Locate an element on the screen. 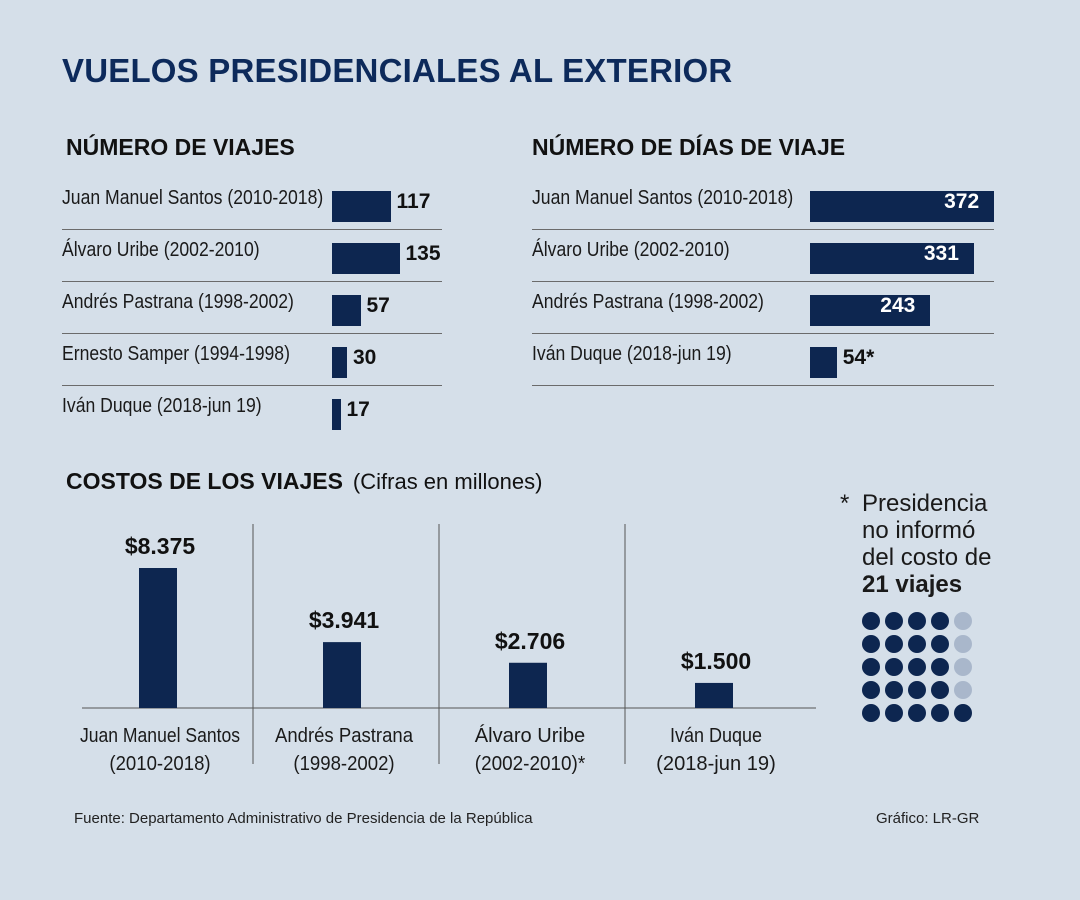 Image resolution: width=1080 pixels, height=900 pixels. trips-value-label: 57 is located at coordinates (378, 305).